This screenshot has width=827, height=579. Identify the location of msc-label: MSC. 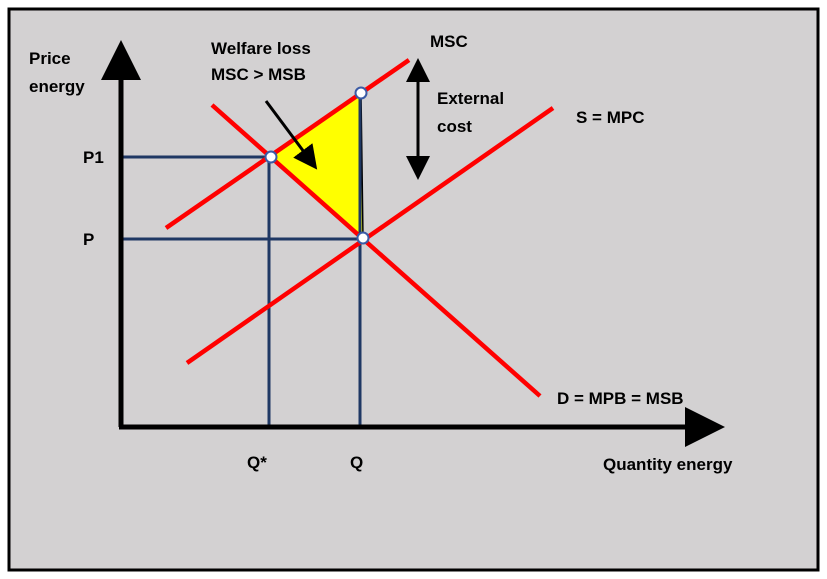
(449, 41).